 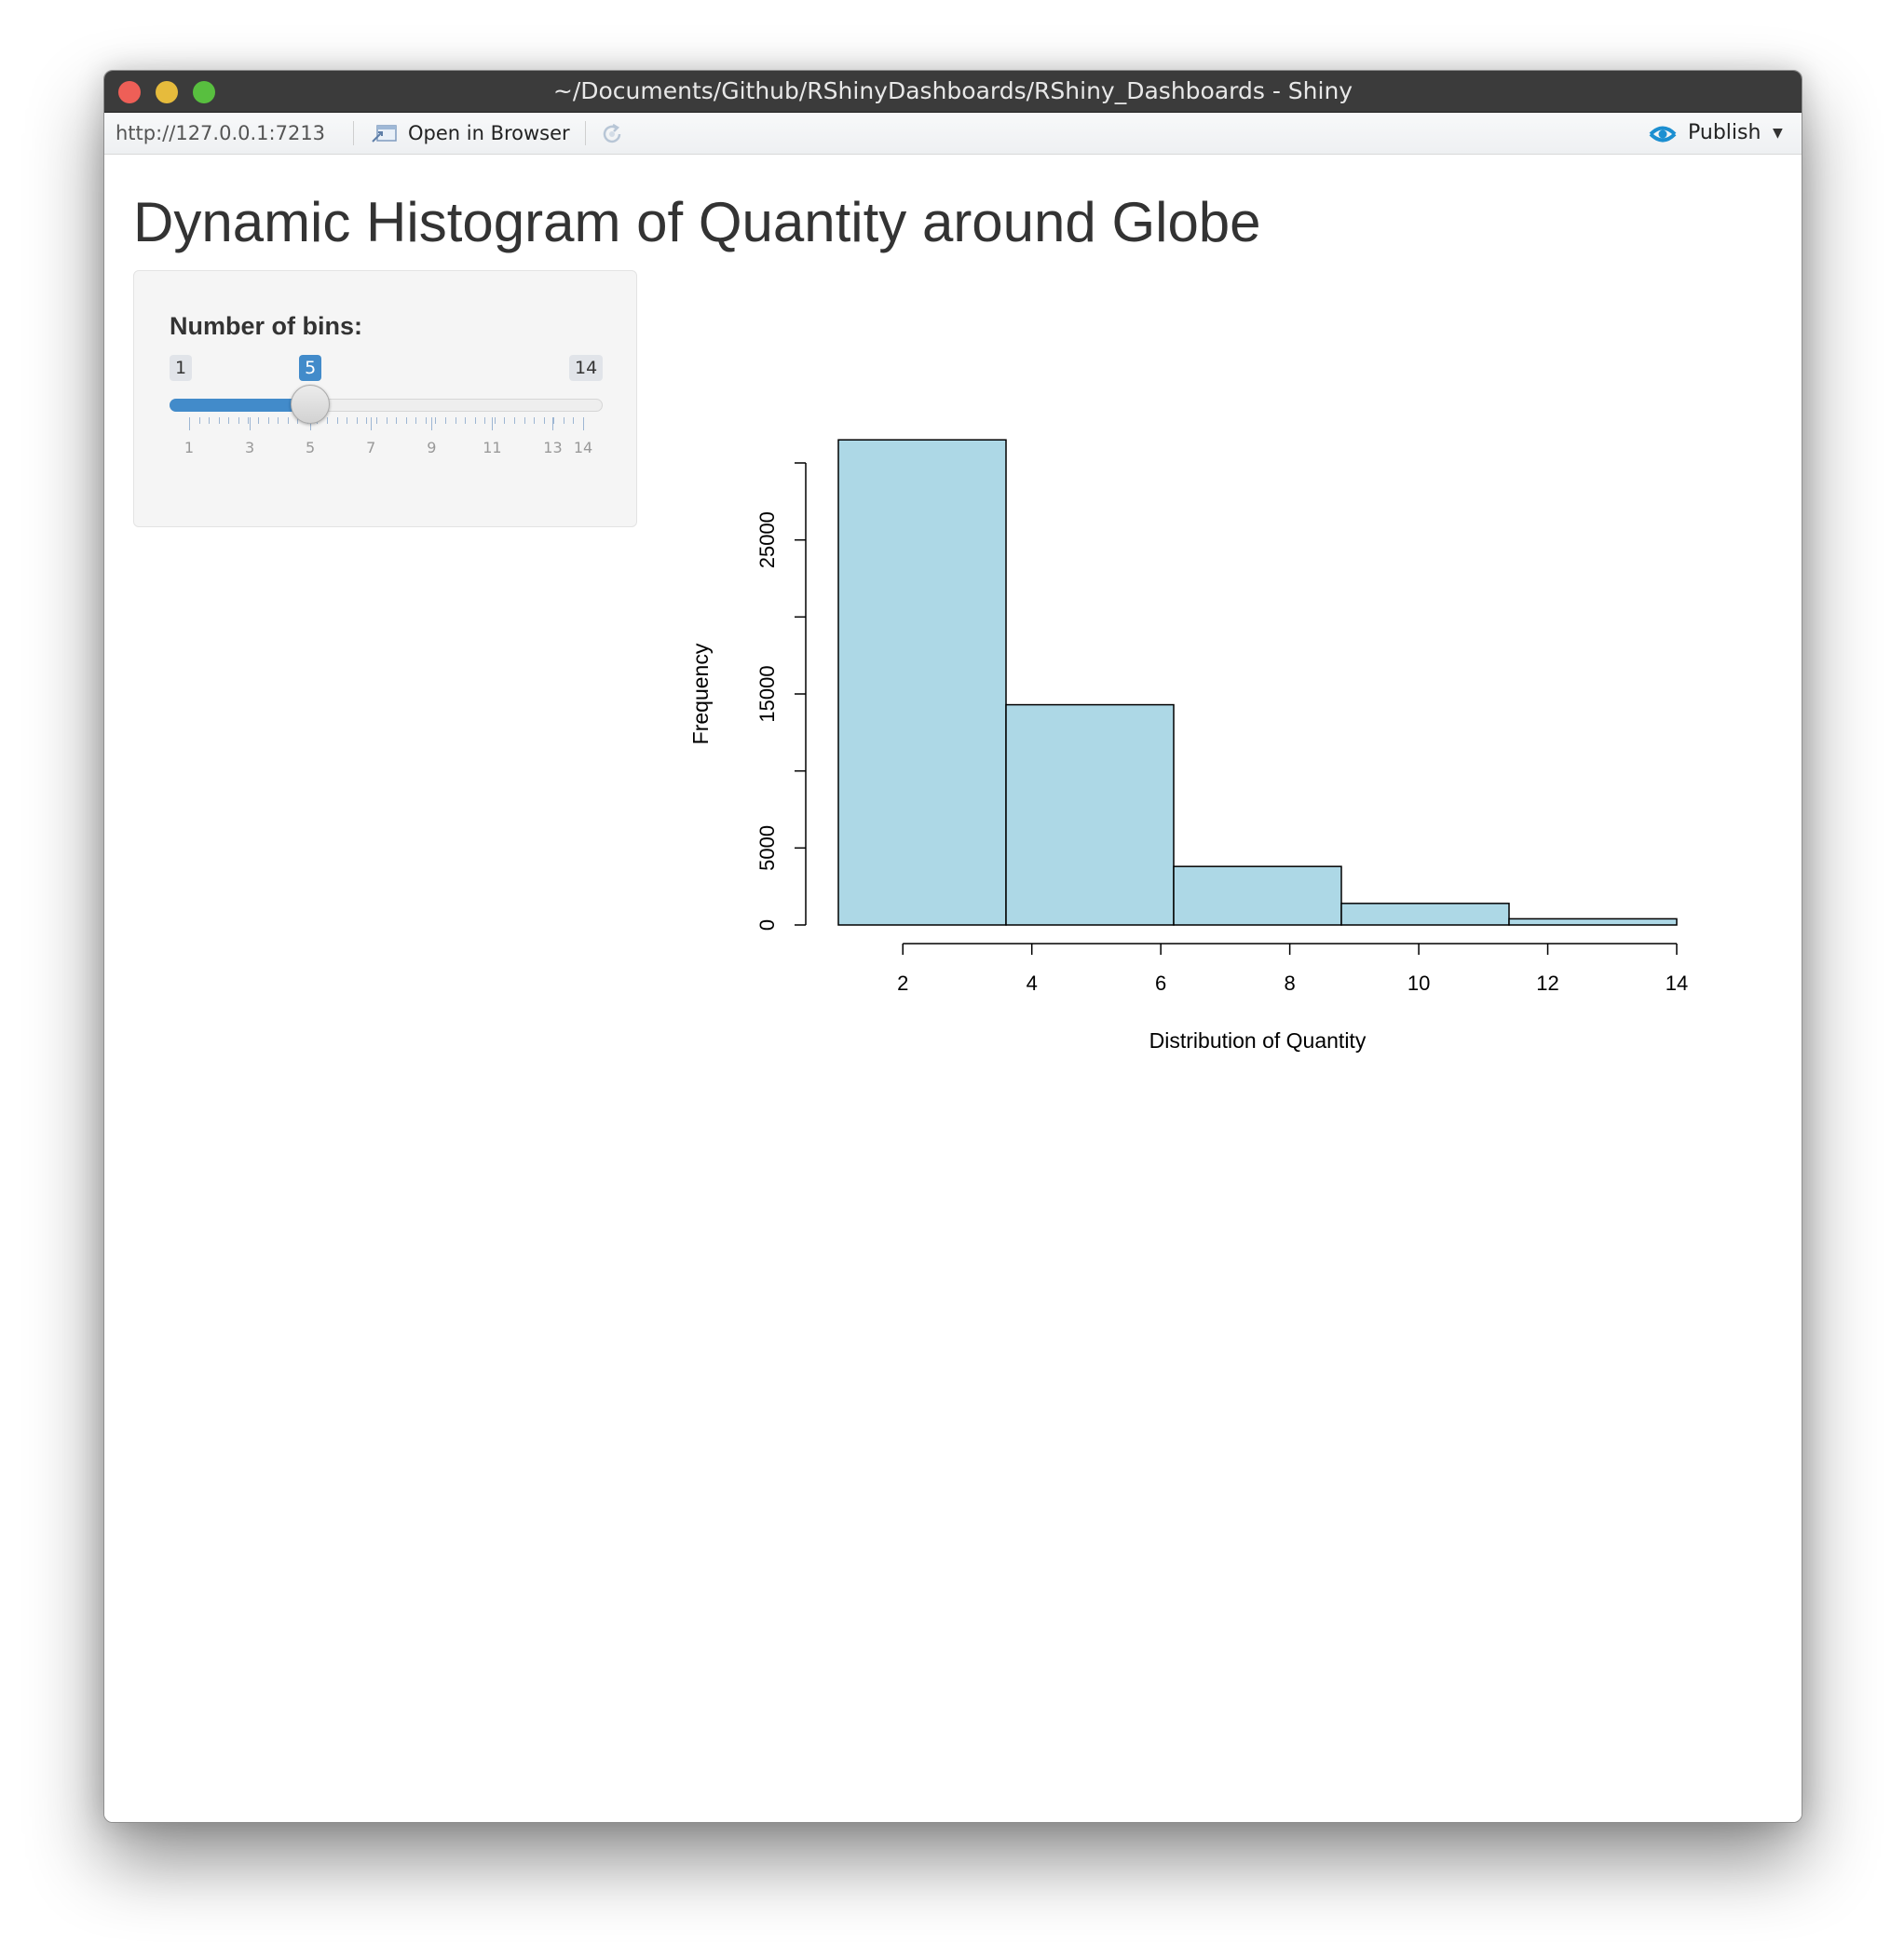 What do you see at coordinates (1289, 983) in the screenshot?
I see `x-tick-label: 8` at bounding box center [1289, 983].